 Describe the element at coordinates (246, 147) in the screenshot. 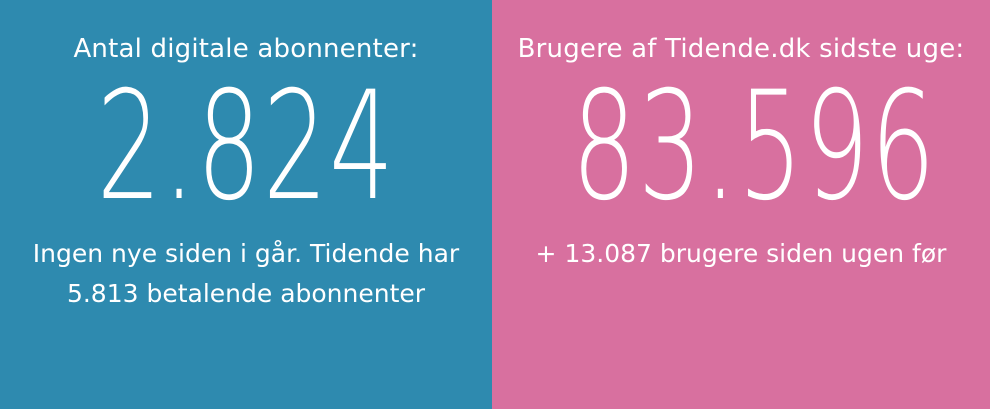

I see `subscribers-count: 2.824` at that location.